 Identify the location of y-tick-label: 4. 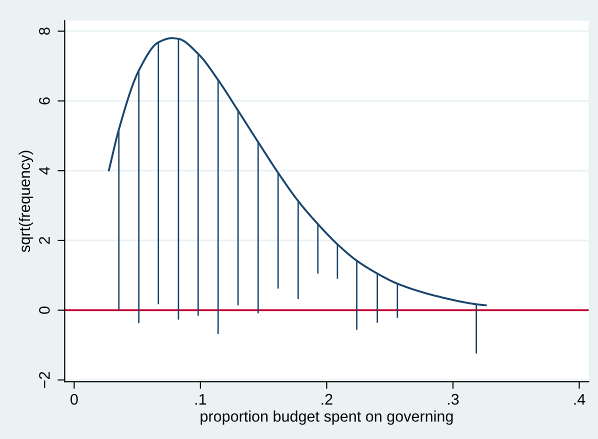
(44, 170).